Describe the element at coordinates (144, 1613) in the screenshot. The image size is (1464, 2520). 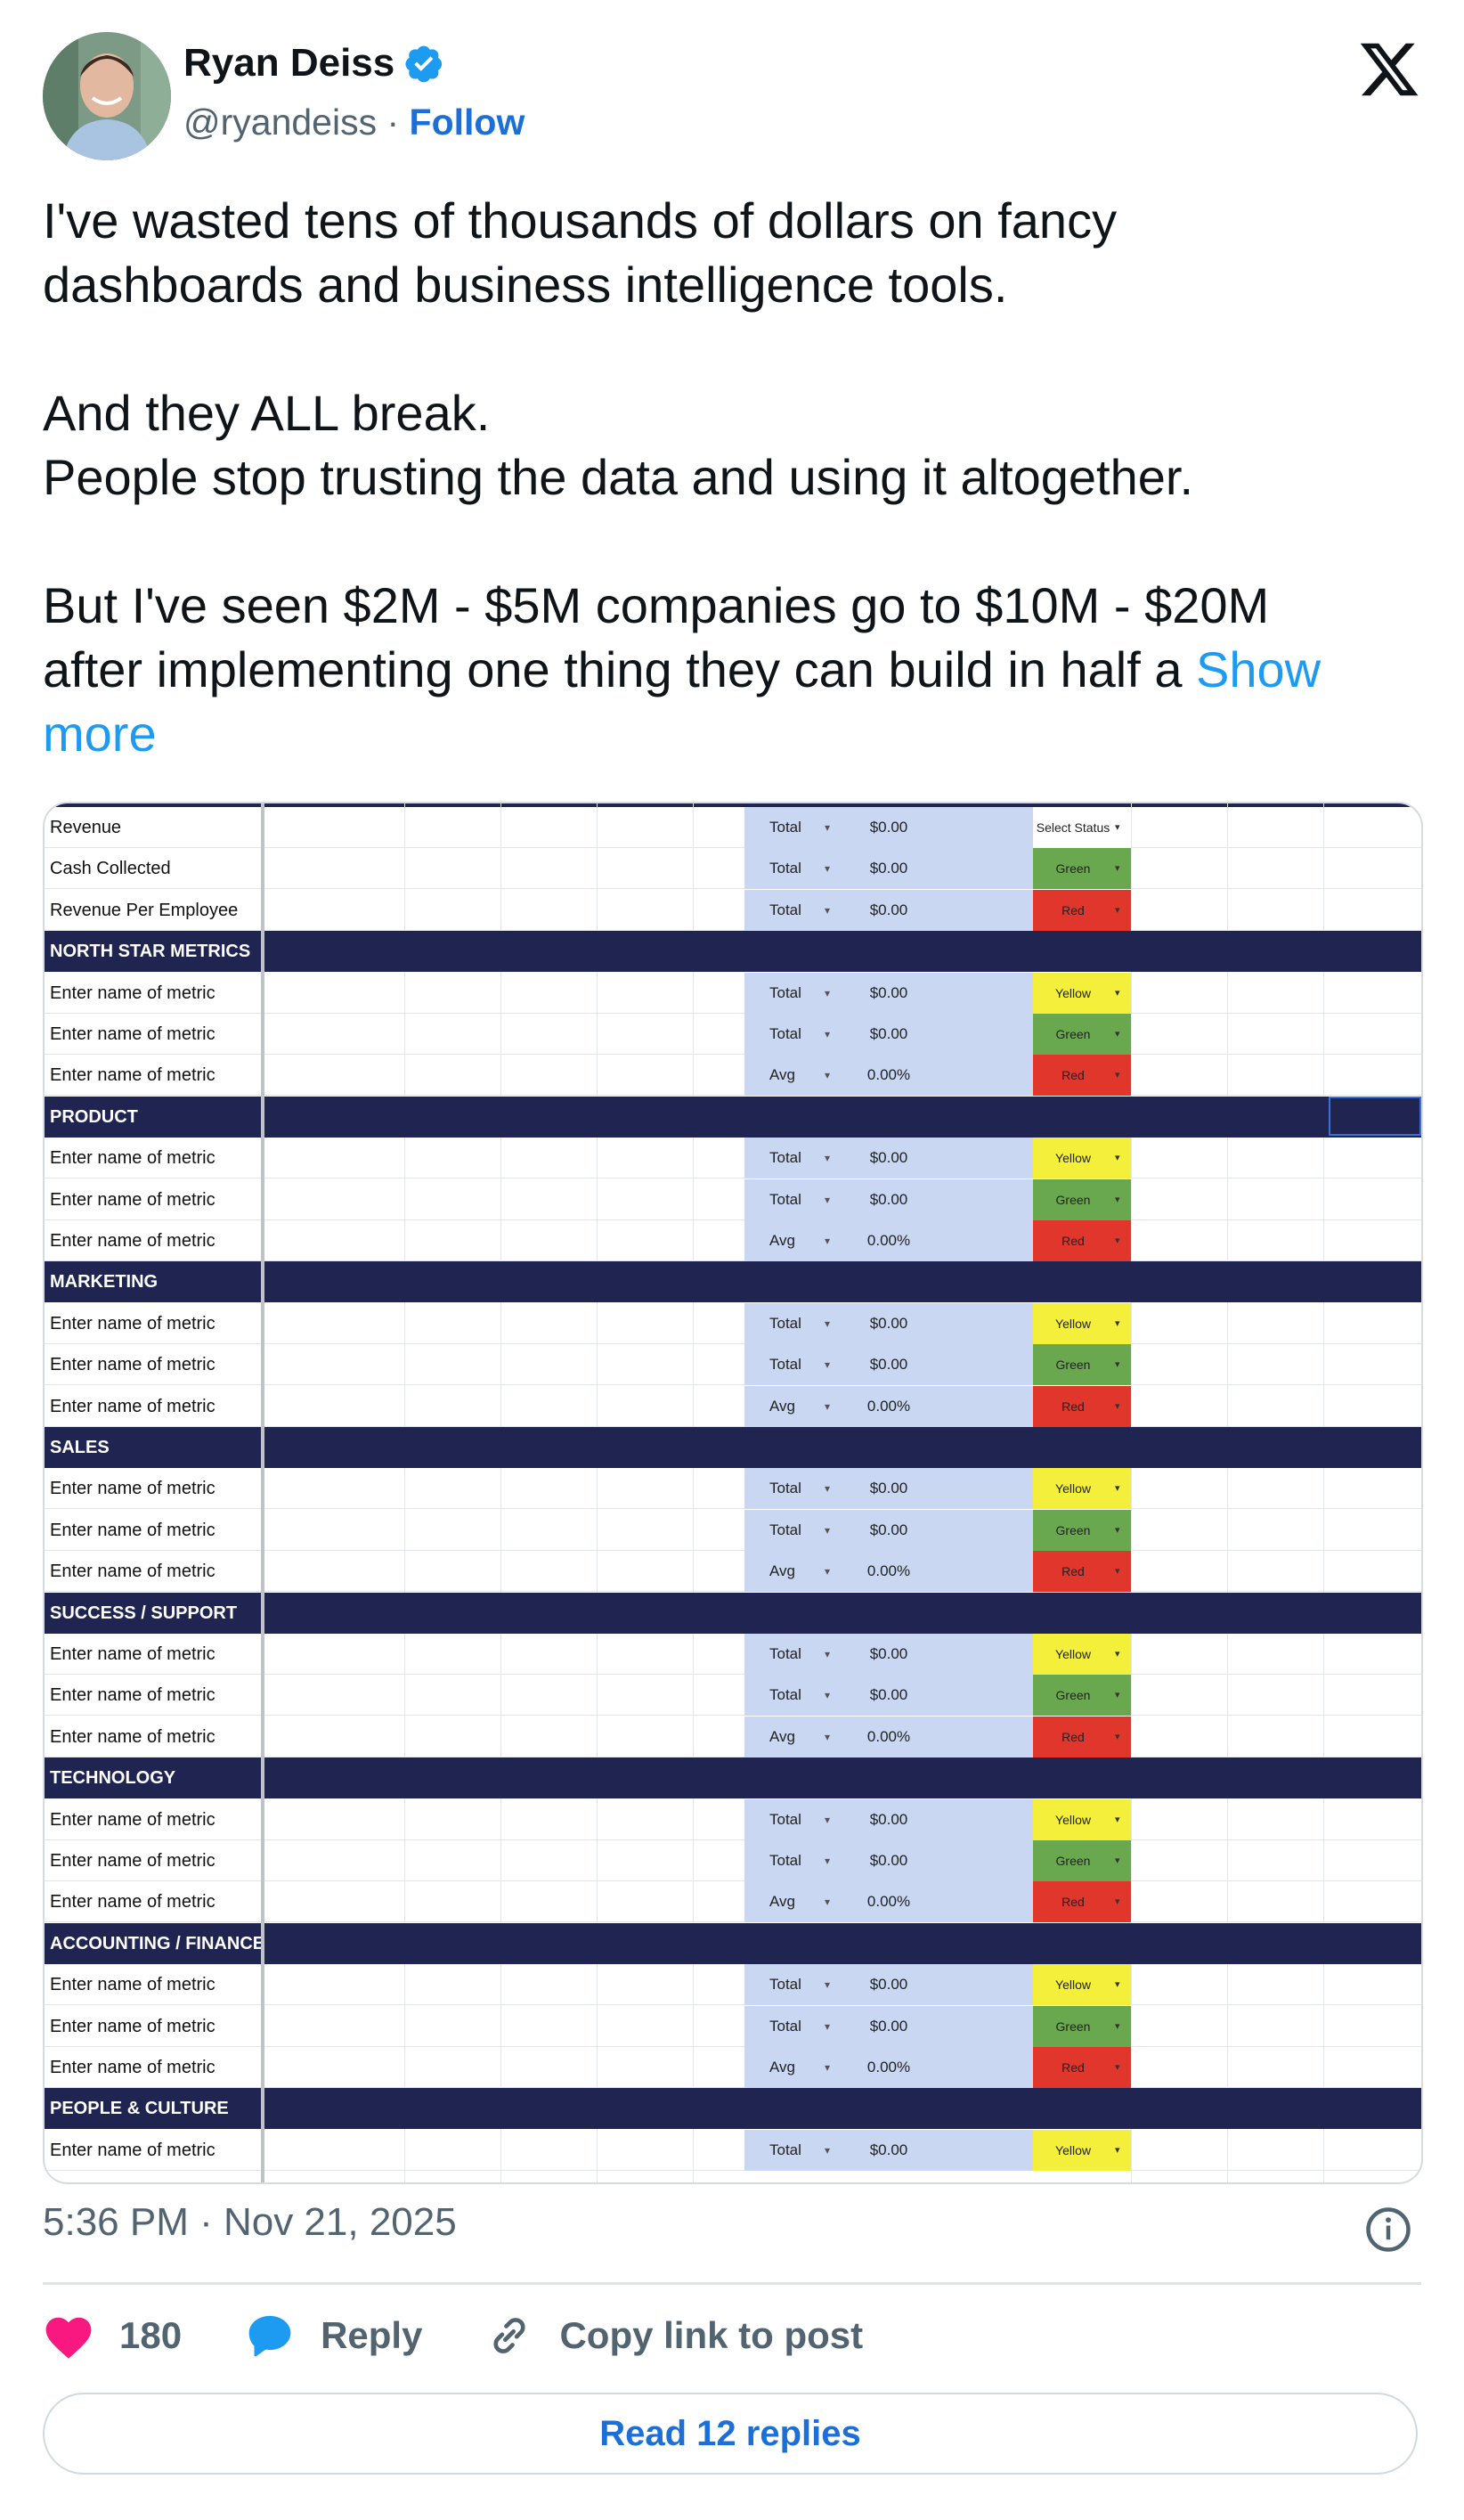
I see `section-title: SUCCESS / SUPPORT` at that location.